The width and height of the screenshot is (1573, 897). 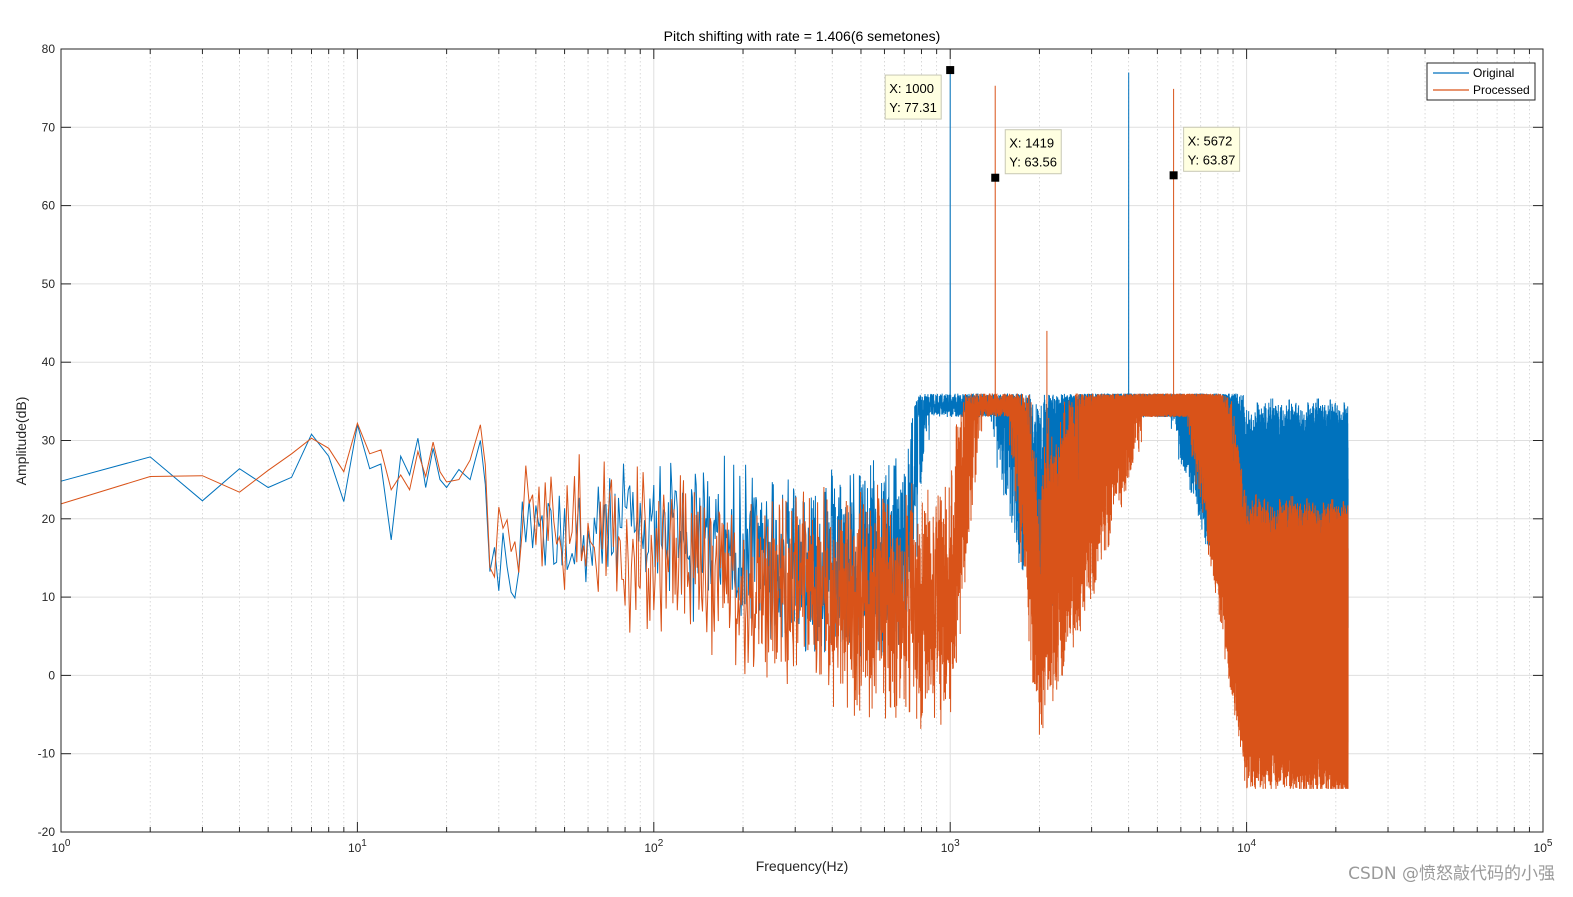 What do you see at coordinates (364, 843) in the screenshot?
I see `x-tick-exponent: 1` at bounding box center [364, 843].